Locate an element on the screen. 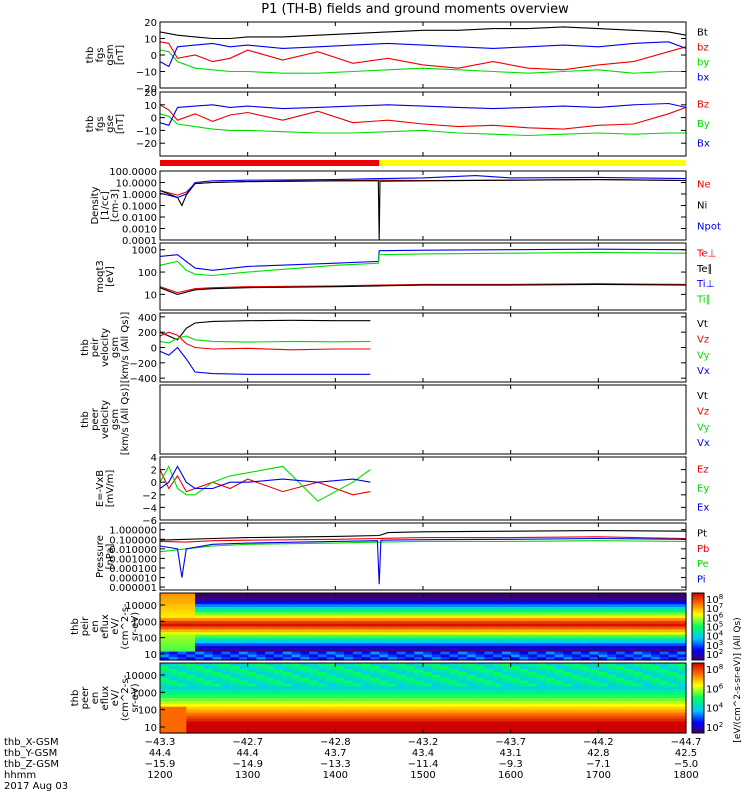  legend-entry: Bx is located at coordinates (703, 143).